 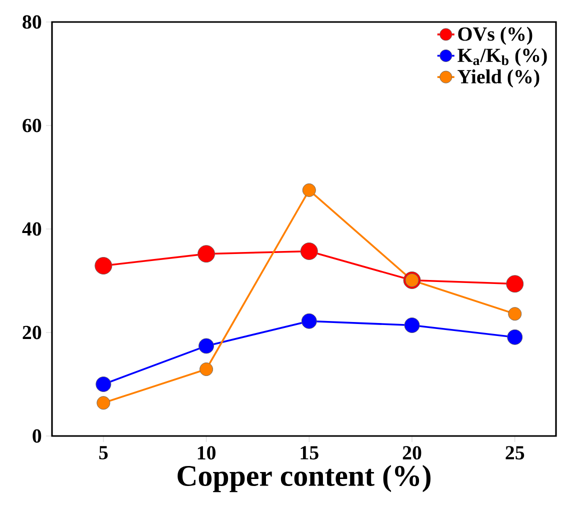 I want to click on x-axis-title: Copper content (%), so click(x=304, y=478).